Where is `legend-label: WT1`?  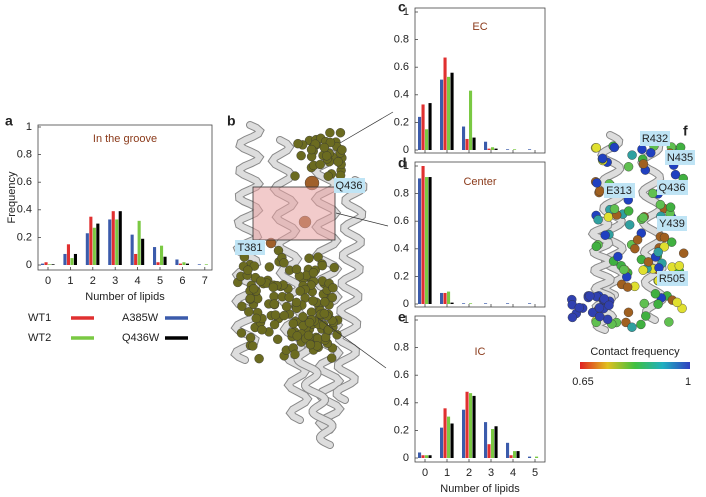
legend-label: WT1 is located at coordinates (39, 318).